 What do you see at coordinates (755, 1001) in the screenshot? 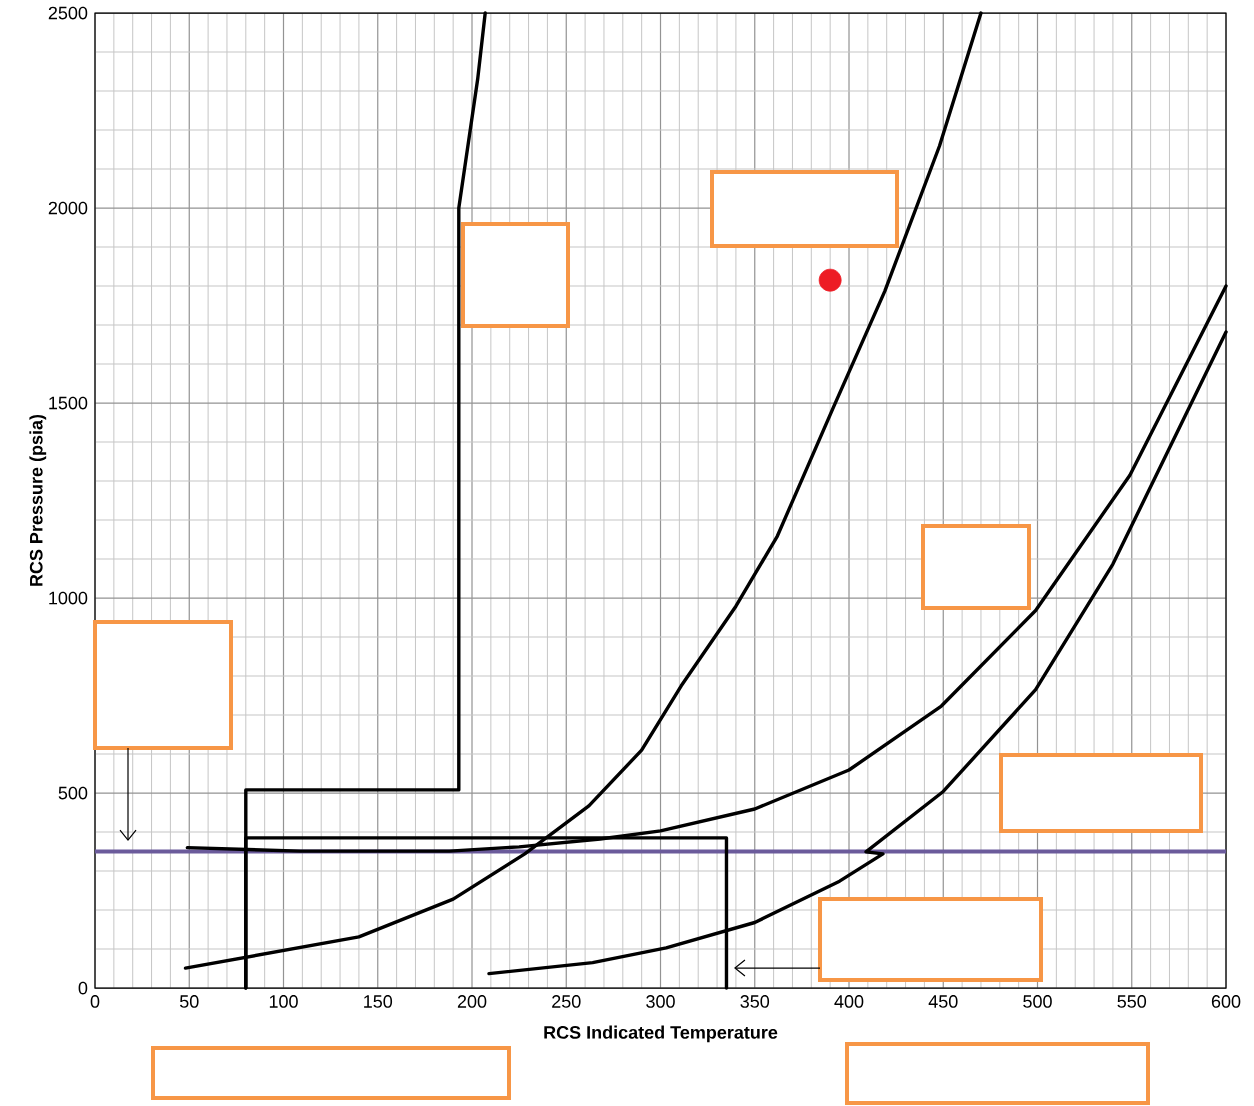
I see `x-tick-label: 350` at bounding box center [755, 1001].